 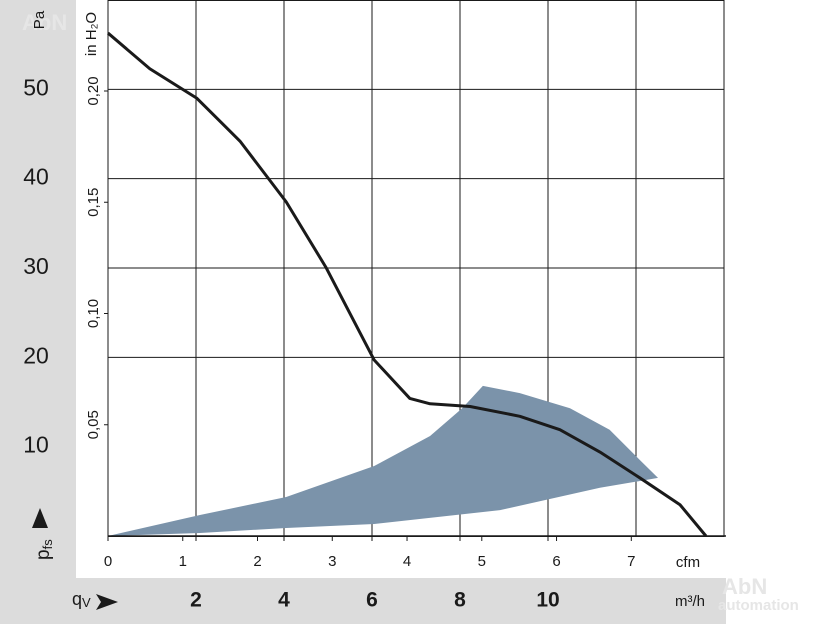 What do you see at coordinates (690, 601) in the screenshot?
I see `x-unit: m³/h` at bounding box center [690, 601].